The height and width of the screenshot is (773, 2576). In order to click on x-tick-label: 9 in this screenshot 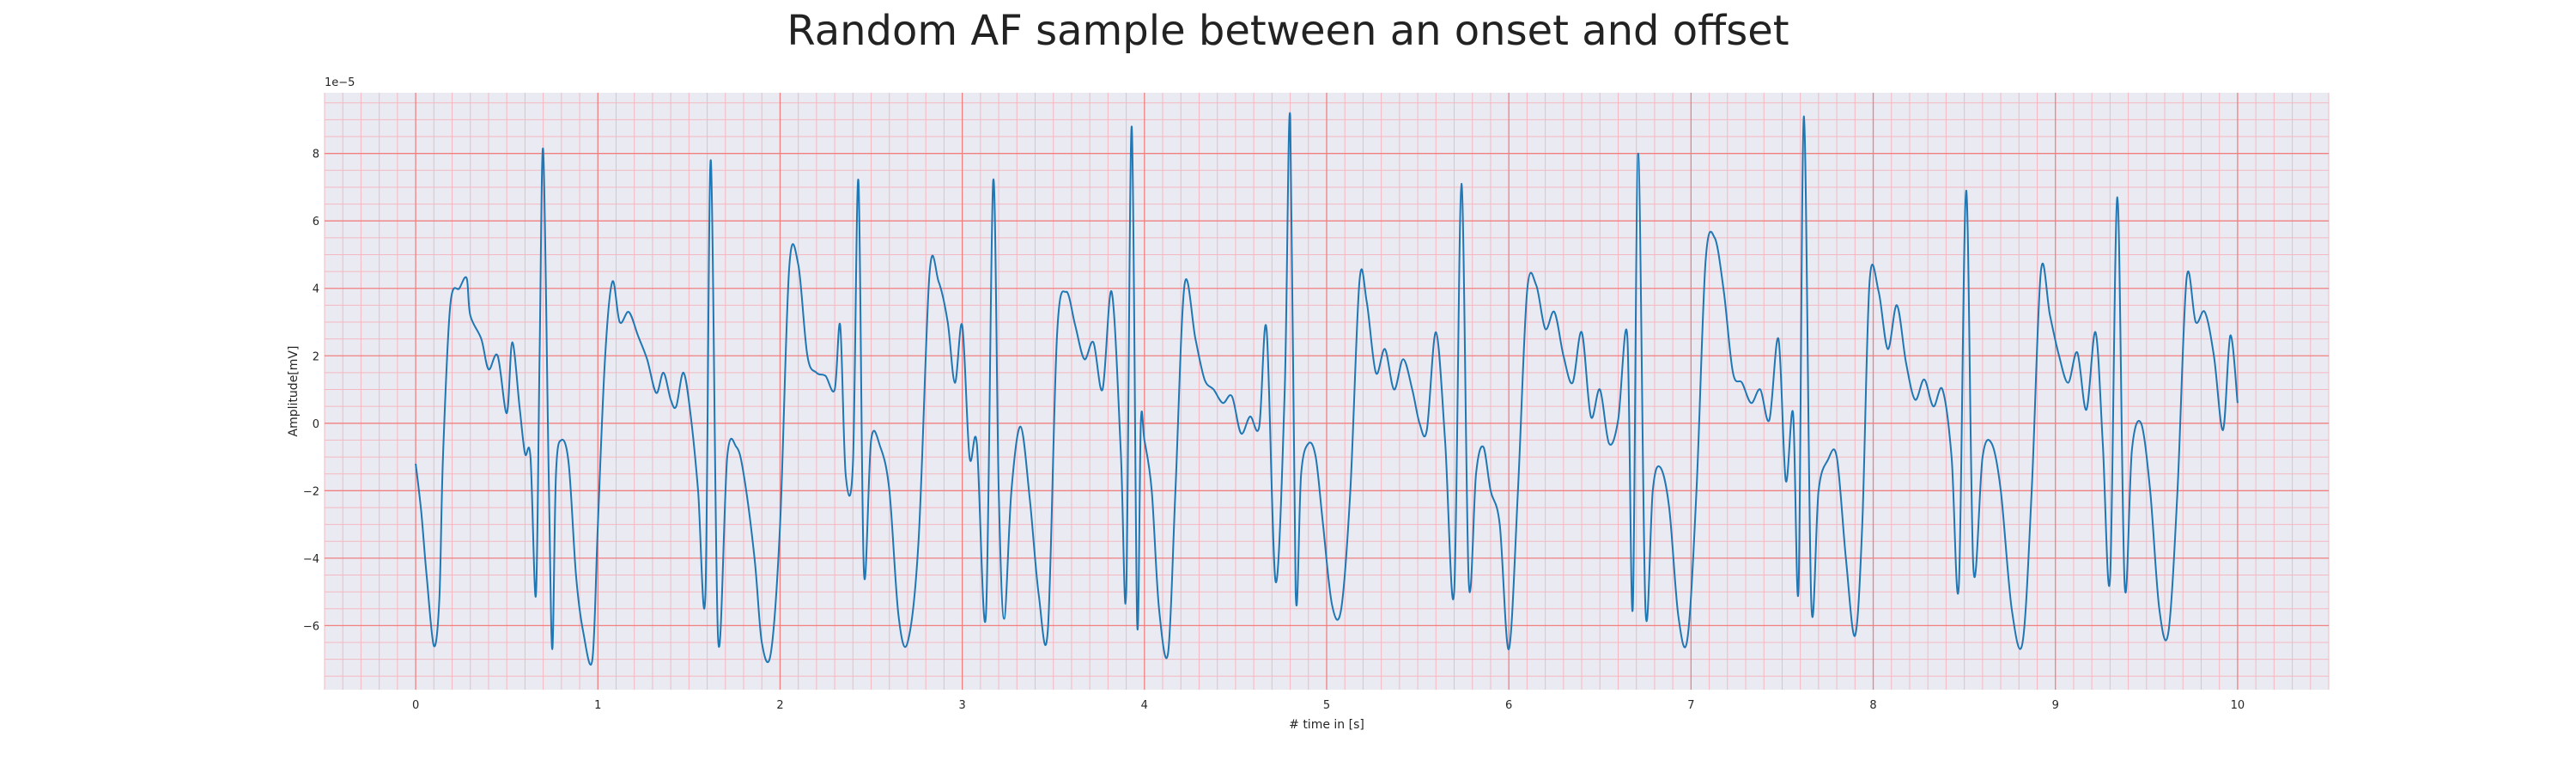, I will do `click(2055, 705)`.